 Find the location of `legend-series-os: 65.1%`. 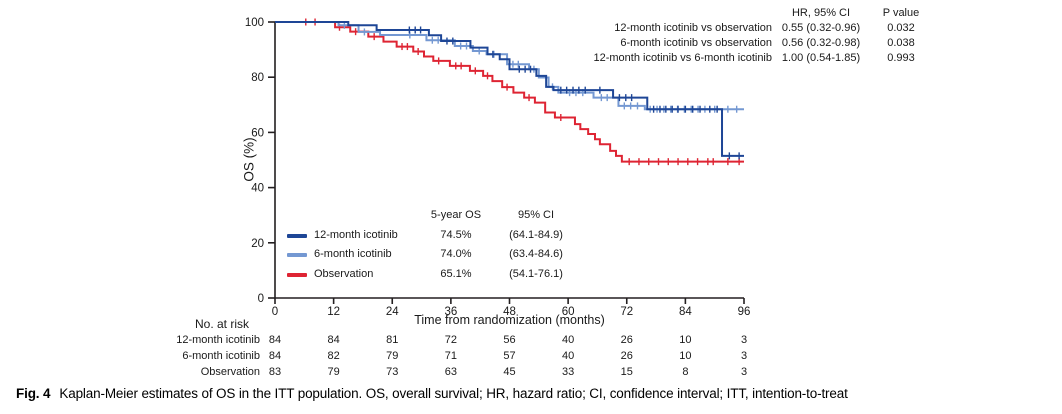

legend-series-os: 65.1% is located at coordinates (456, 273).